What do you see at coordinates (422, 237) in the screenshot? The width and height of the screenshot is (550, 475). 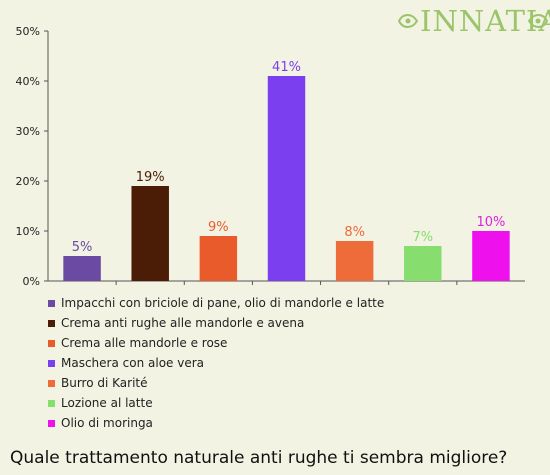 I see `bar-data-label: 7%` at bounding box center [422, 237].